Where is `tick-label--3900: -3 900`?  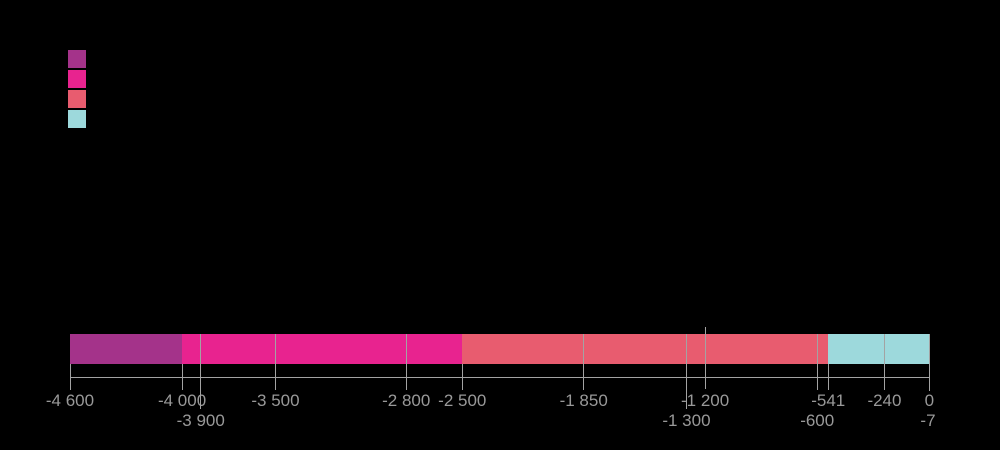
tick-label--3900: -3 900 is located at coordinates (200, 420).